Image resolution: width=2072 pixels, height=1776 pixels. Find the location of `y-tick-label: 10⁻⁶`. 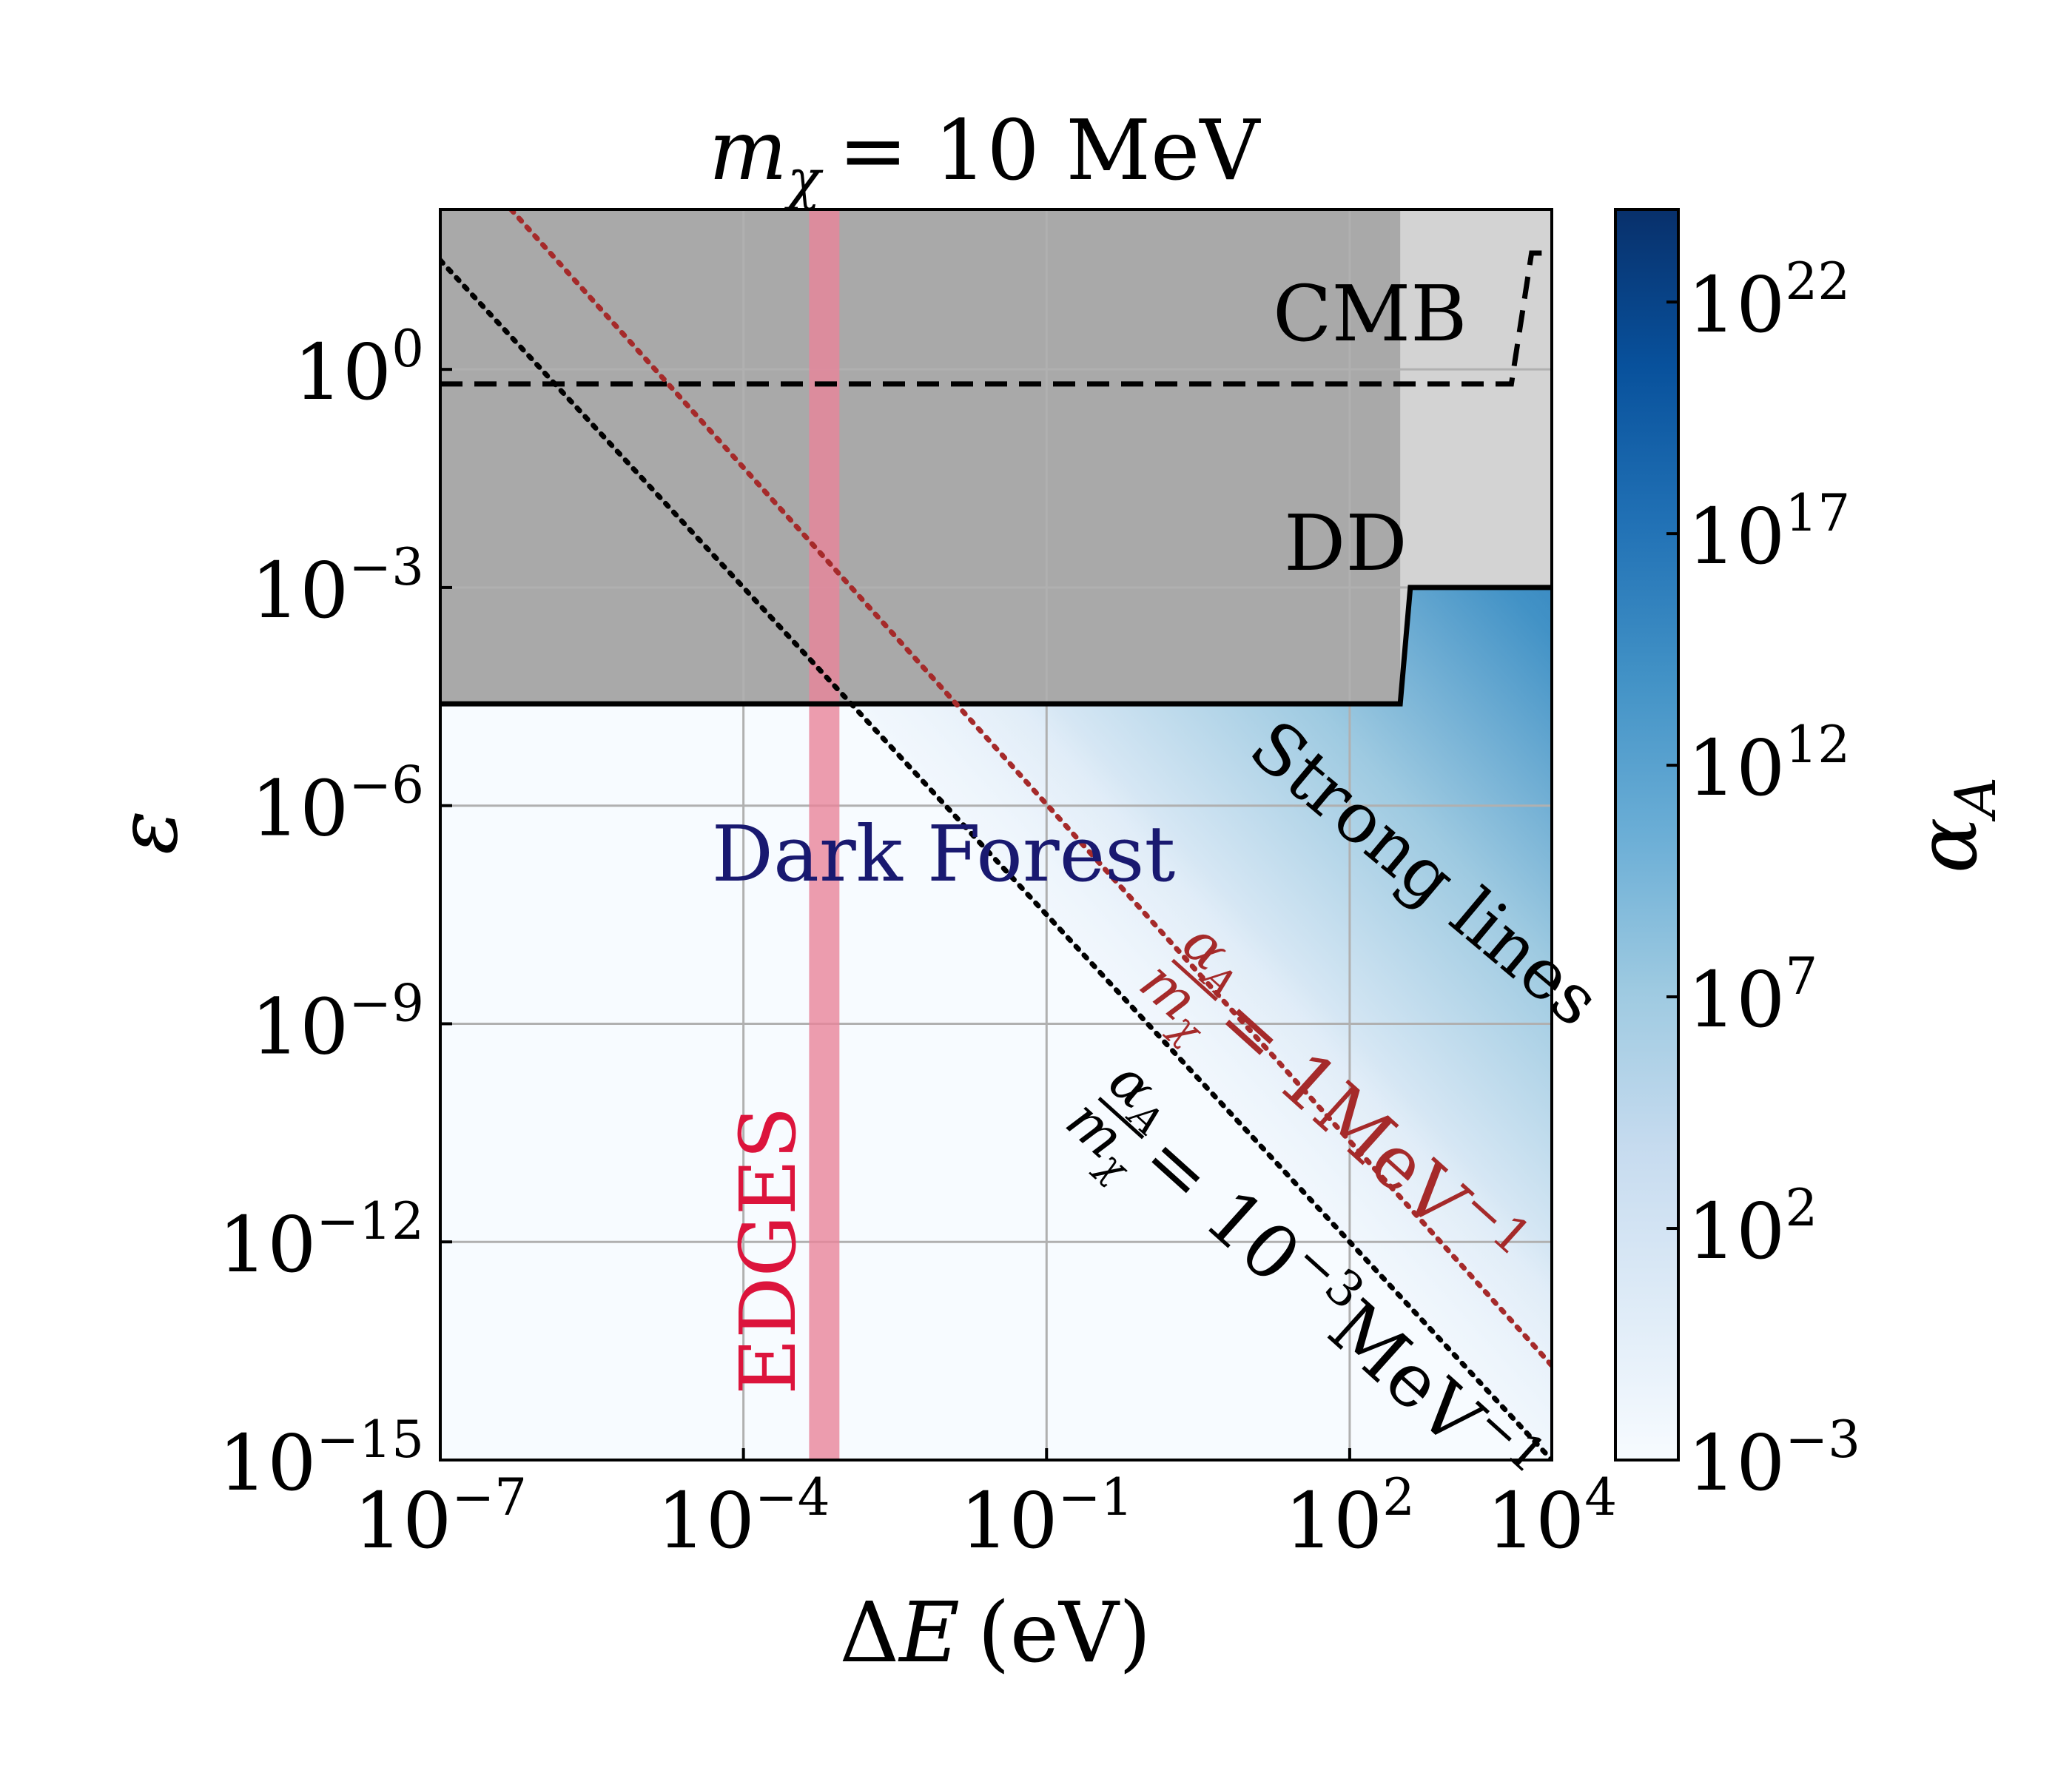

y-tick-label: 10⁻⁶ is located at coordinates (337, 805).